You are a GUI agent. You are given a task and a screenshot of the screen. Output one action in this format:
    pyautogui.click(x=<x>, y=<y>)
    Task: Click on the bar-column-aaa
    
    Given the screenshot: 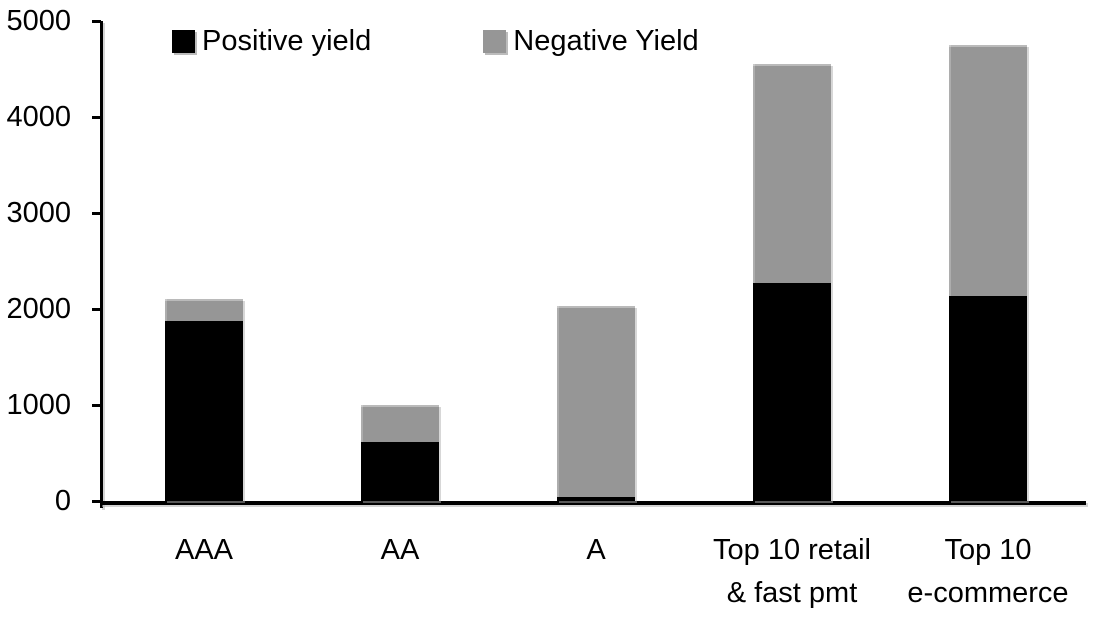 What is the action you would take?
    pyautogui.click(x=204, y=400)
    